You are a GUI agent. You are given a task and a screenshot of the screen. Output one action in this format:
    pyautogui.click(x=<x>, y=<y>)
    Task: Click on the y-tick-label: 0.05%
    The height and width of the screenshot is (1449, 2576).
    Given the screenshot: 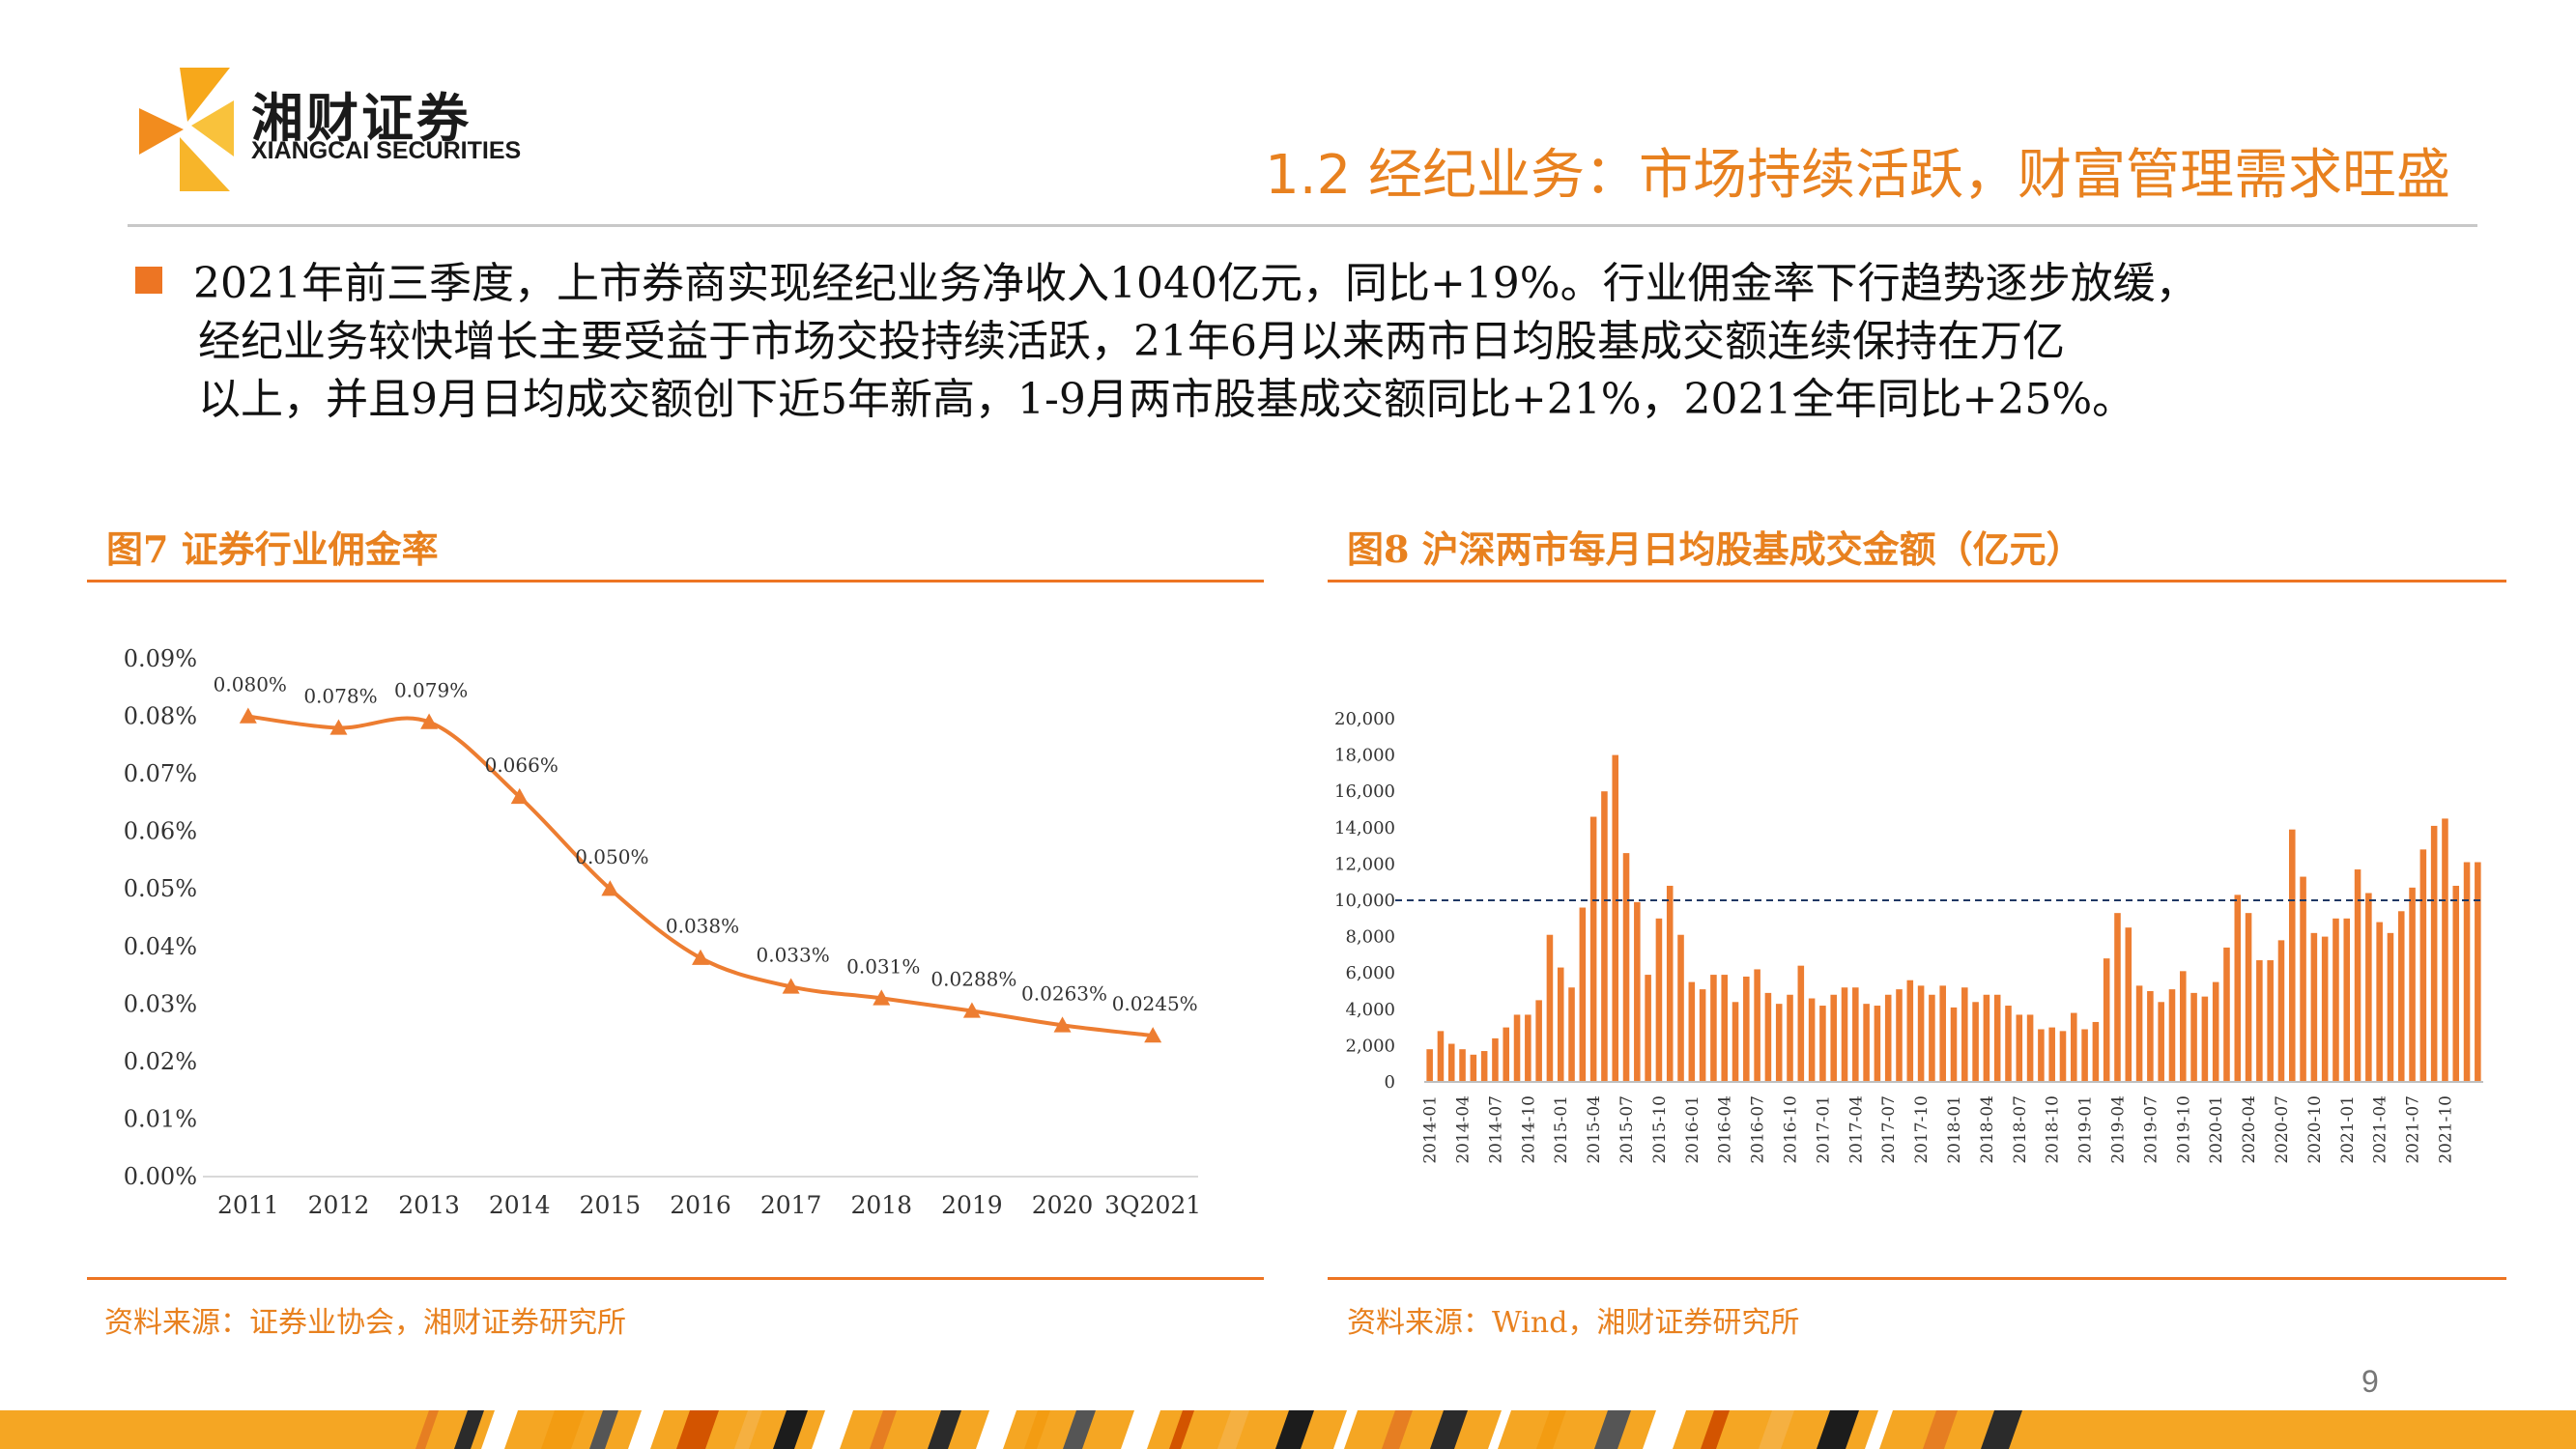 What is the action you would take?
    pyautogui.click(x=161, y=888)
    